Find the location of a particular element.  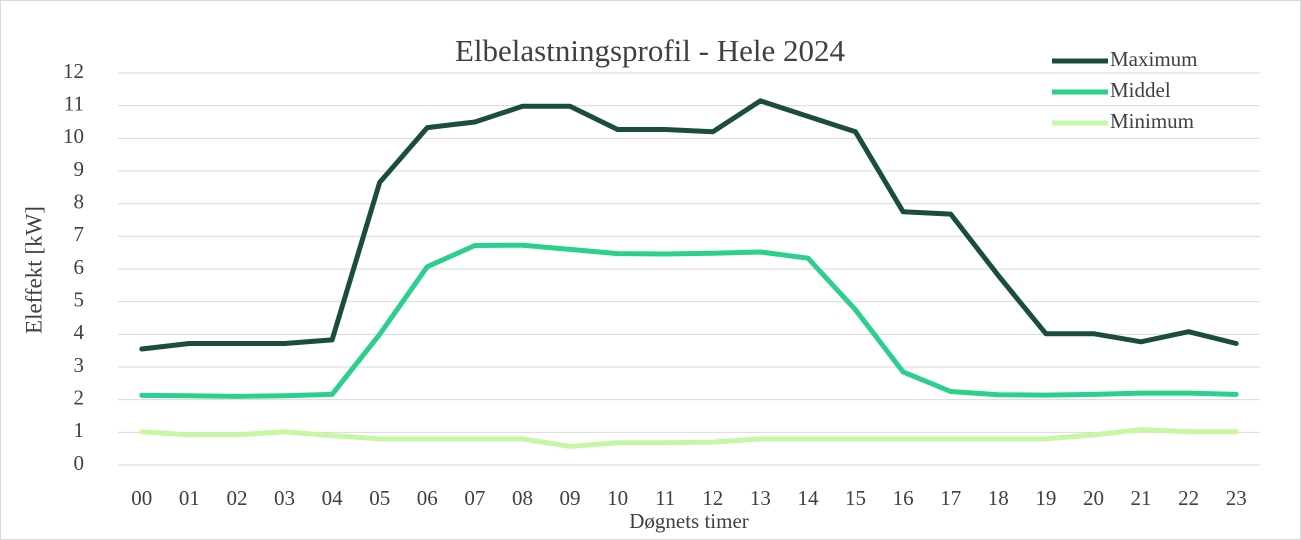

y-tick-label: 0 is located at coordinates (79, 463).